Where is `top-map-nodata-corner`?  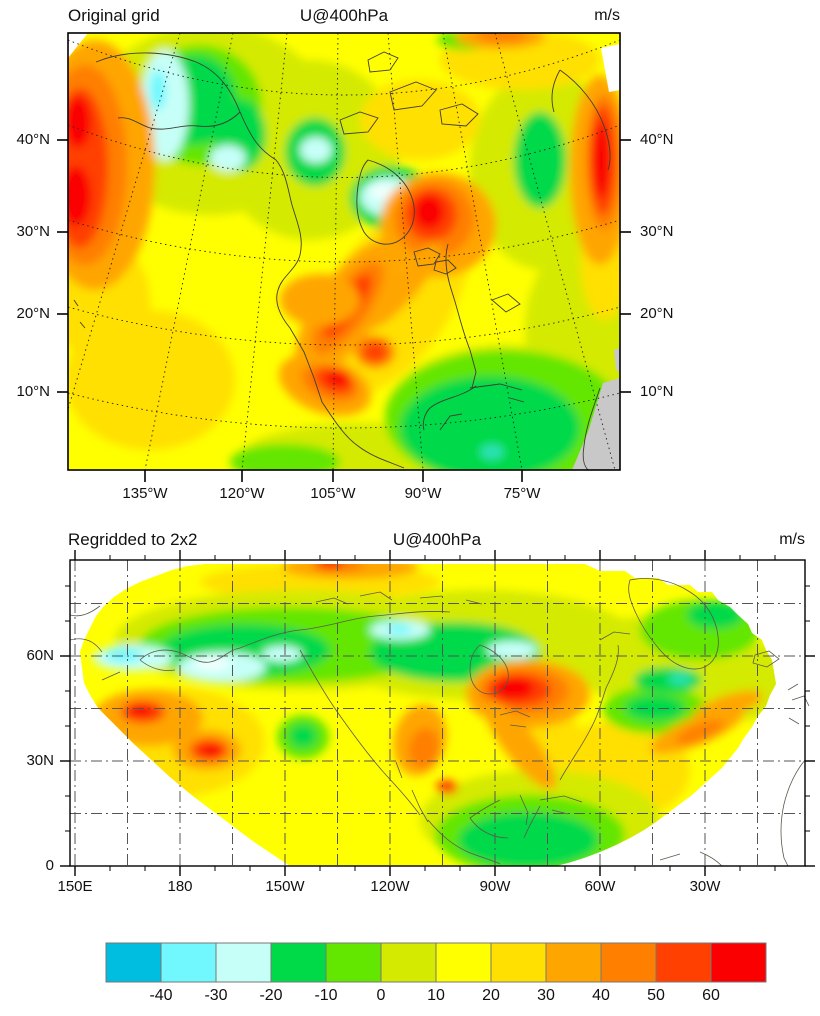
top-map-nodata-corner is located at coordinates (78, 45).